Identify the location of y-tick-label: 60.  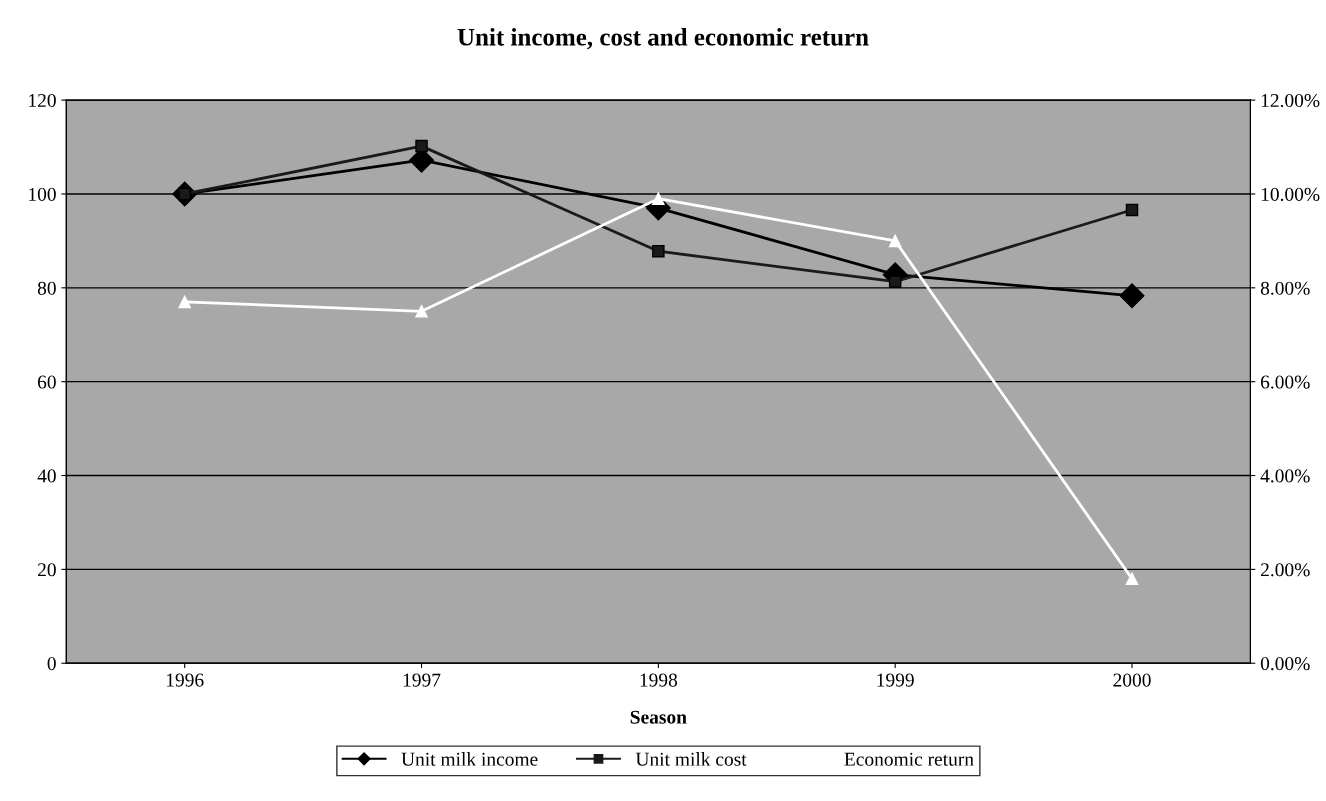
(46, 382).